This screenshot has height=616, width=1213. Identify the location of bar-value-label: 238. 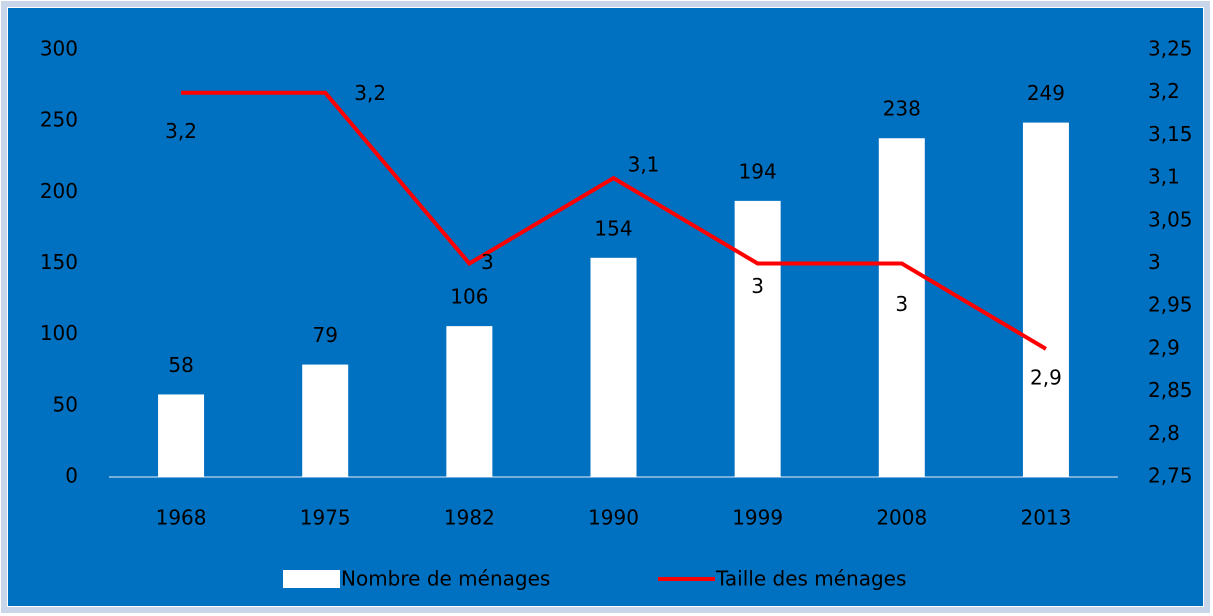
(902, 109).